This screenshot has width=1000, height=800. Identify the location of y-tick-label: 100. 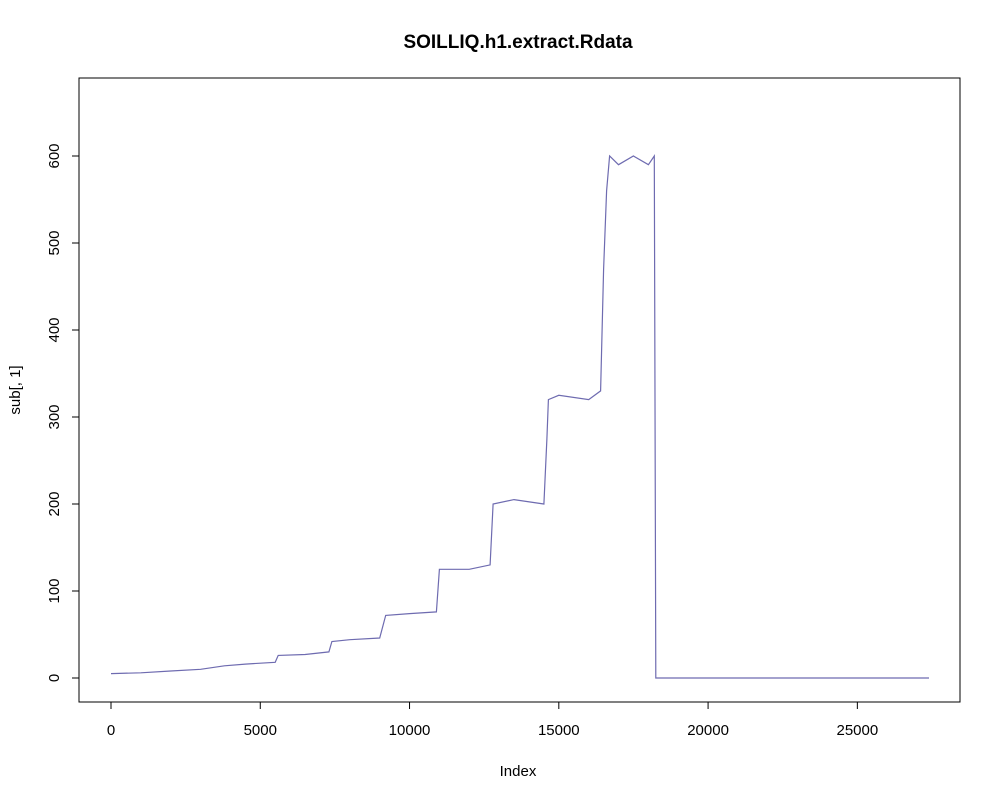
(54, 590).